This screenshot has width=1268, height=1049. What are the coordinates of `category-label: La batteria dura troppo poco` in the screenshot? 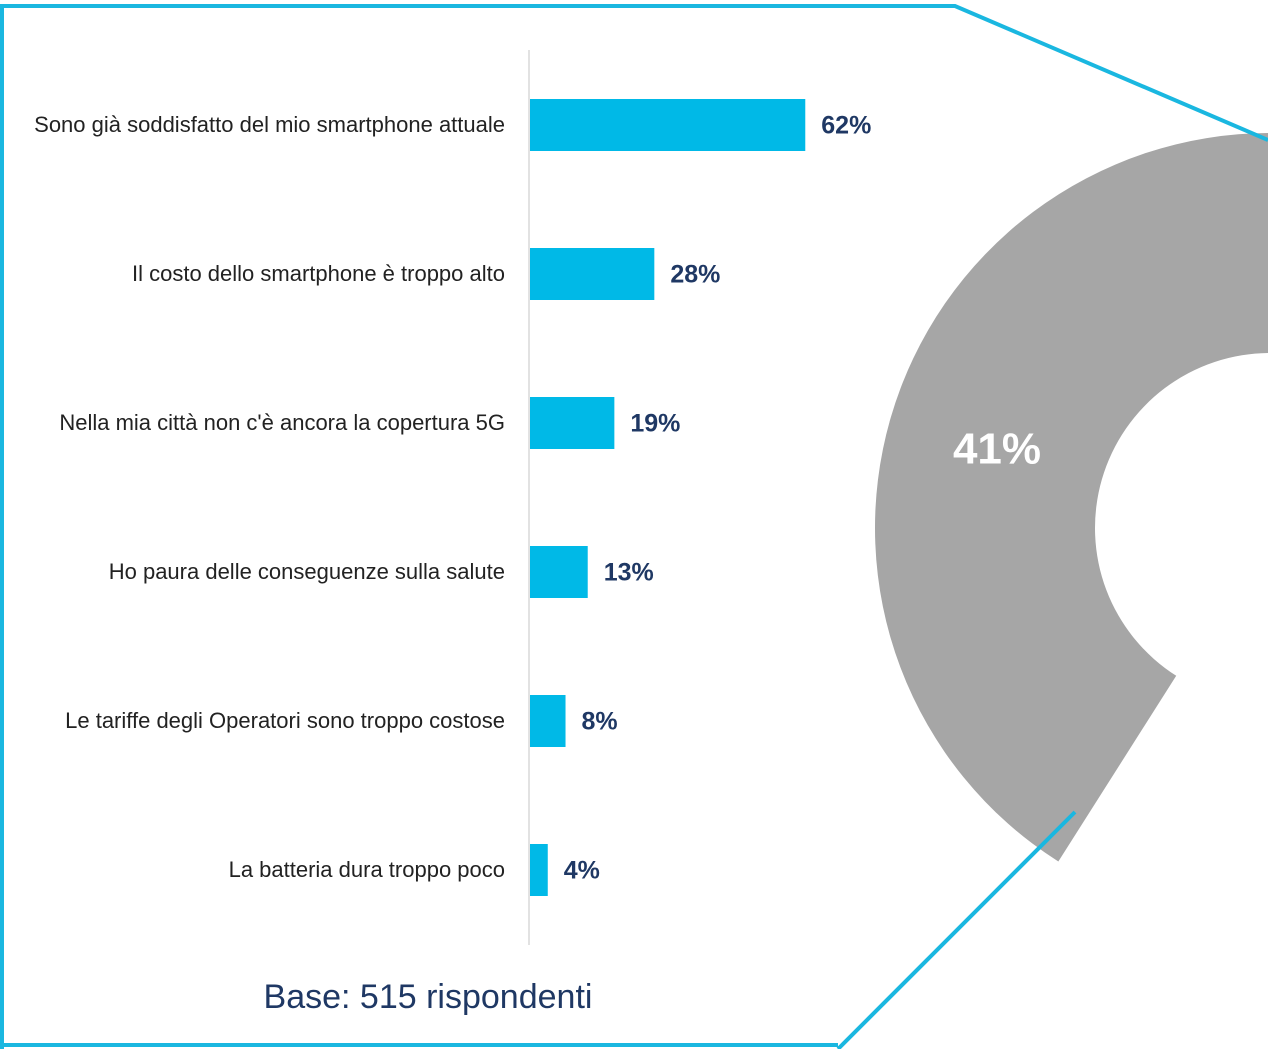 It's located at (255, 870).